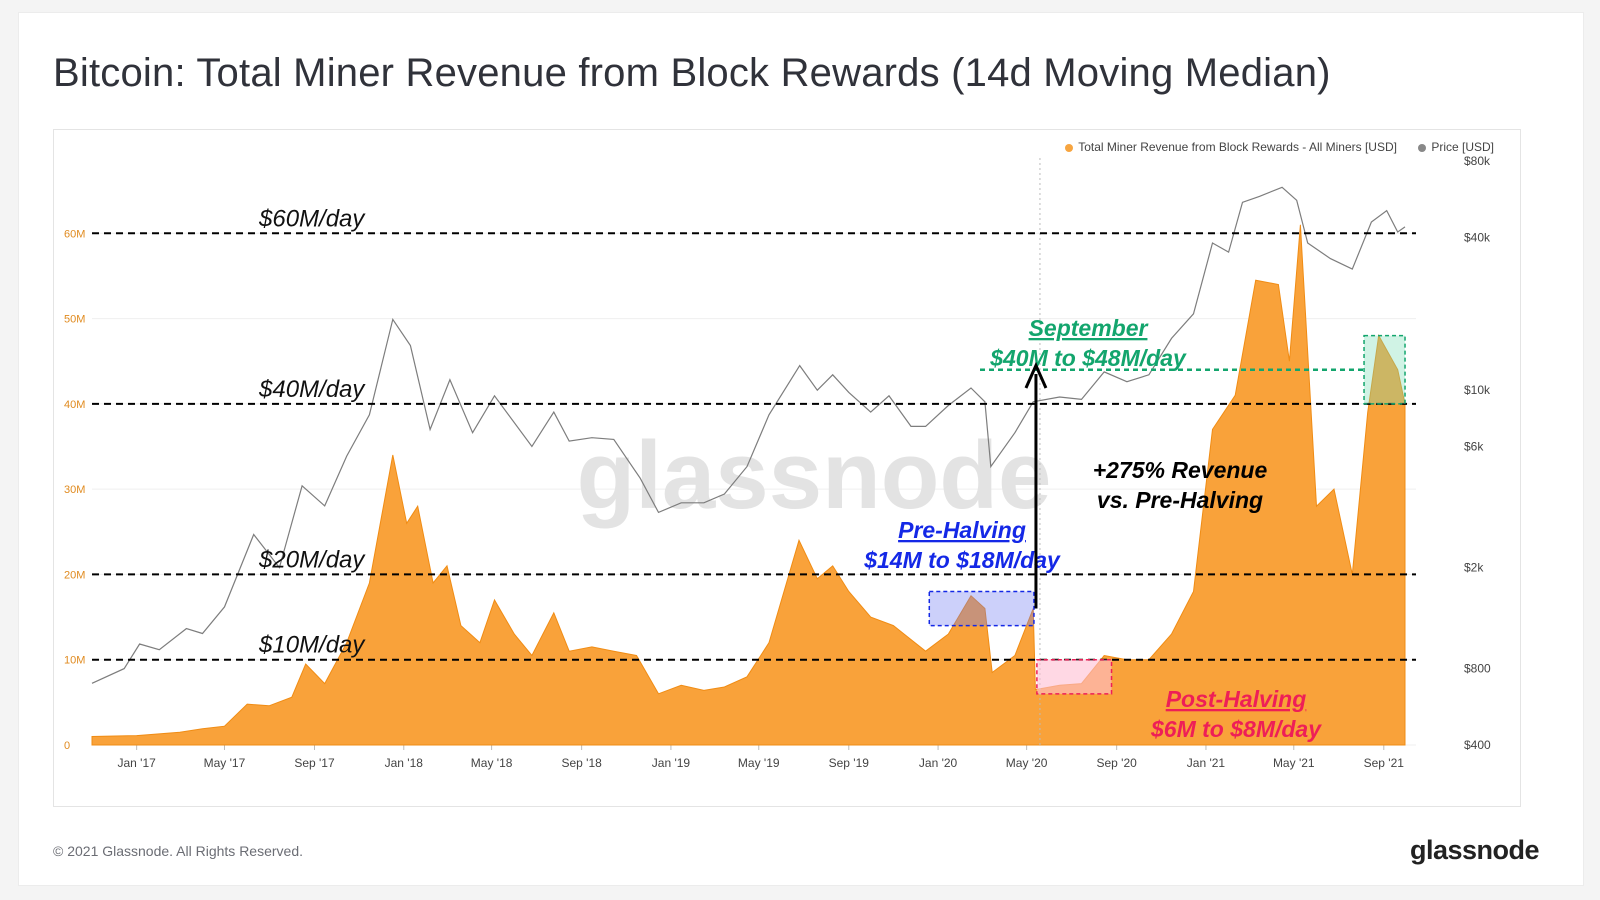 The image size is (1600, 900). Describe the element at coordinates (67, 746) in the screenshot. I see `y-left-tick-label: 0` at that location.